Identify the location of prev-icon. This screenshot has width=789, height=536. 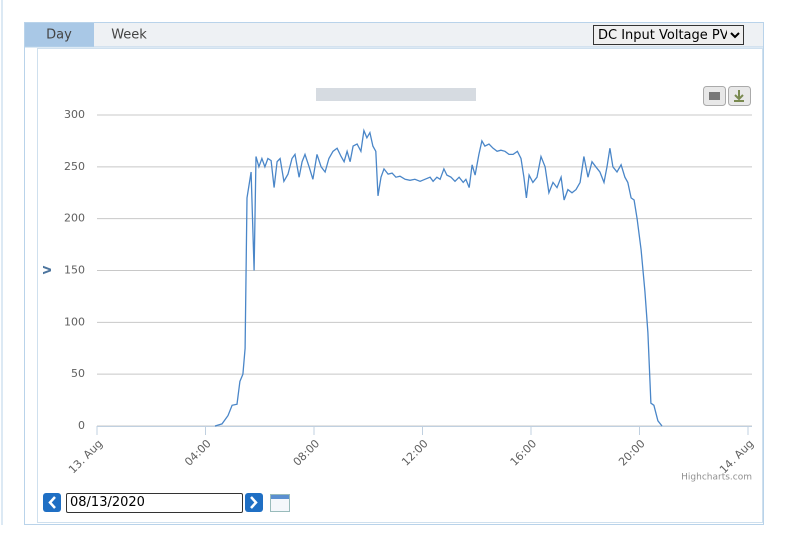
(52, 502).